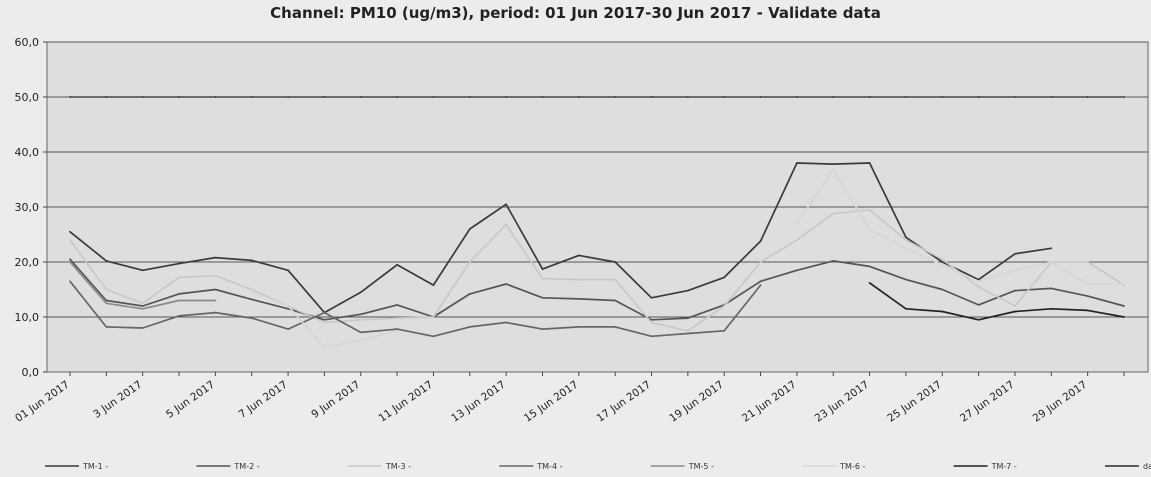  I want to click on x-tick-label: 21 Jun 2017, so click(769, 402).